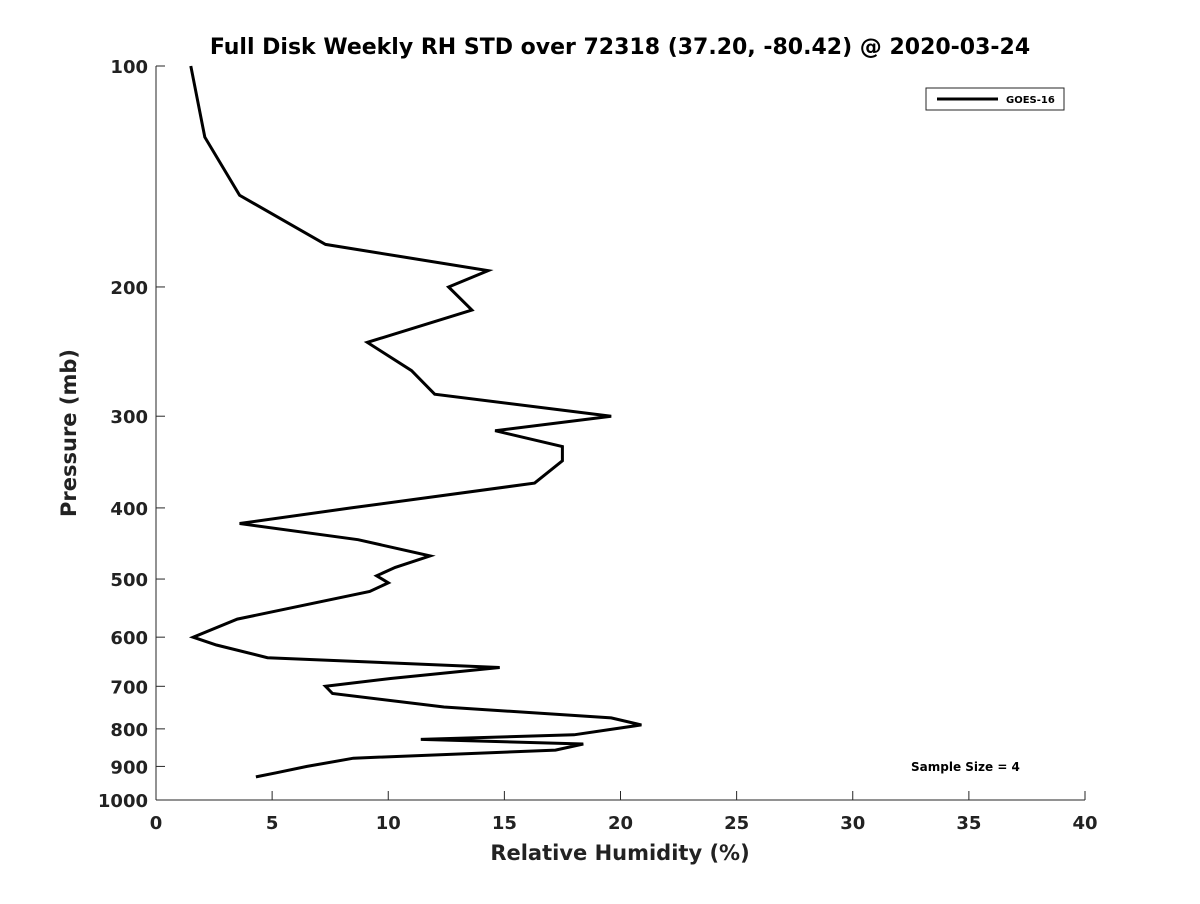  What do you see at coordinates (129, 67) in the screenshot?
I see `y-tick-label: 100` at bounding box center [129, 67].